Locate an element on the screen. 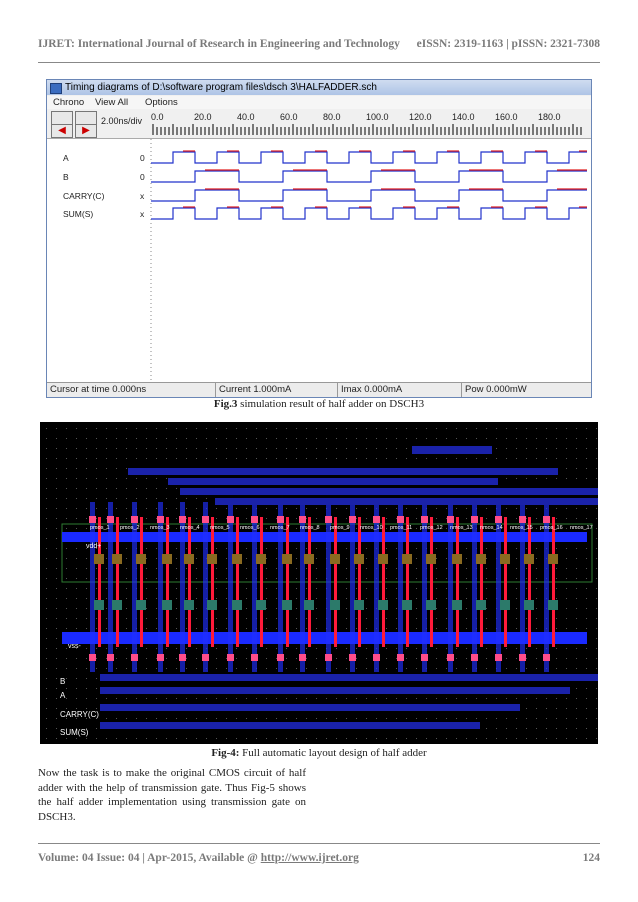  menu-options: Options is located at coordinates (161, 102).